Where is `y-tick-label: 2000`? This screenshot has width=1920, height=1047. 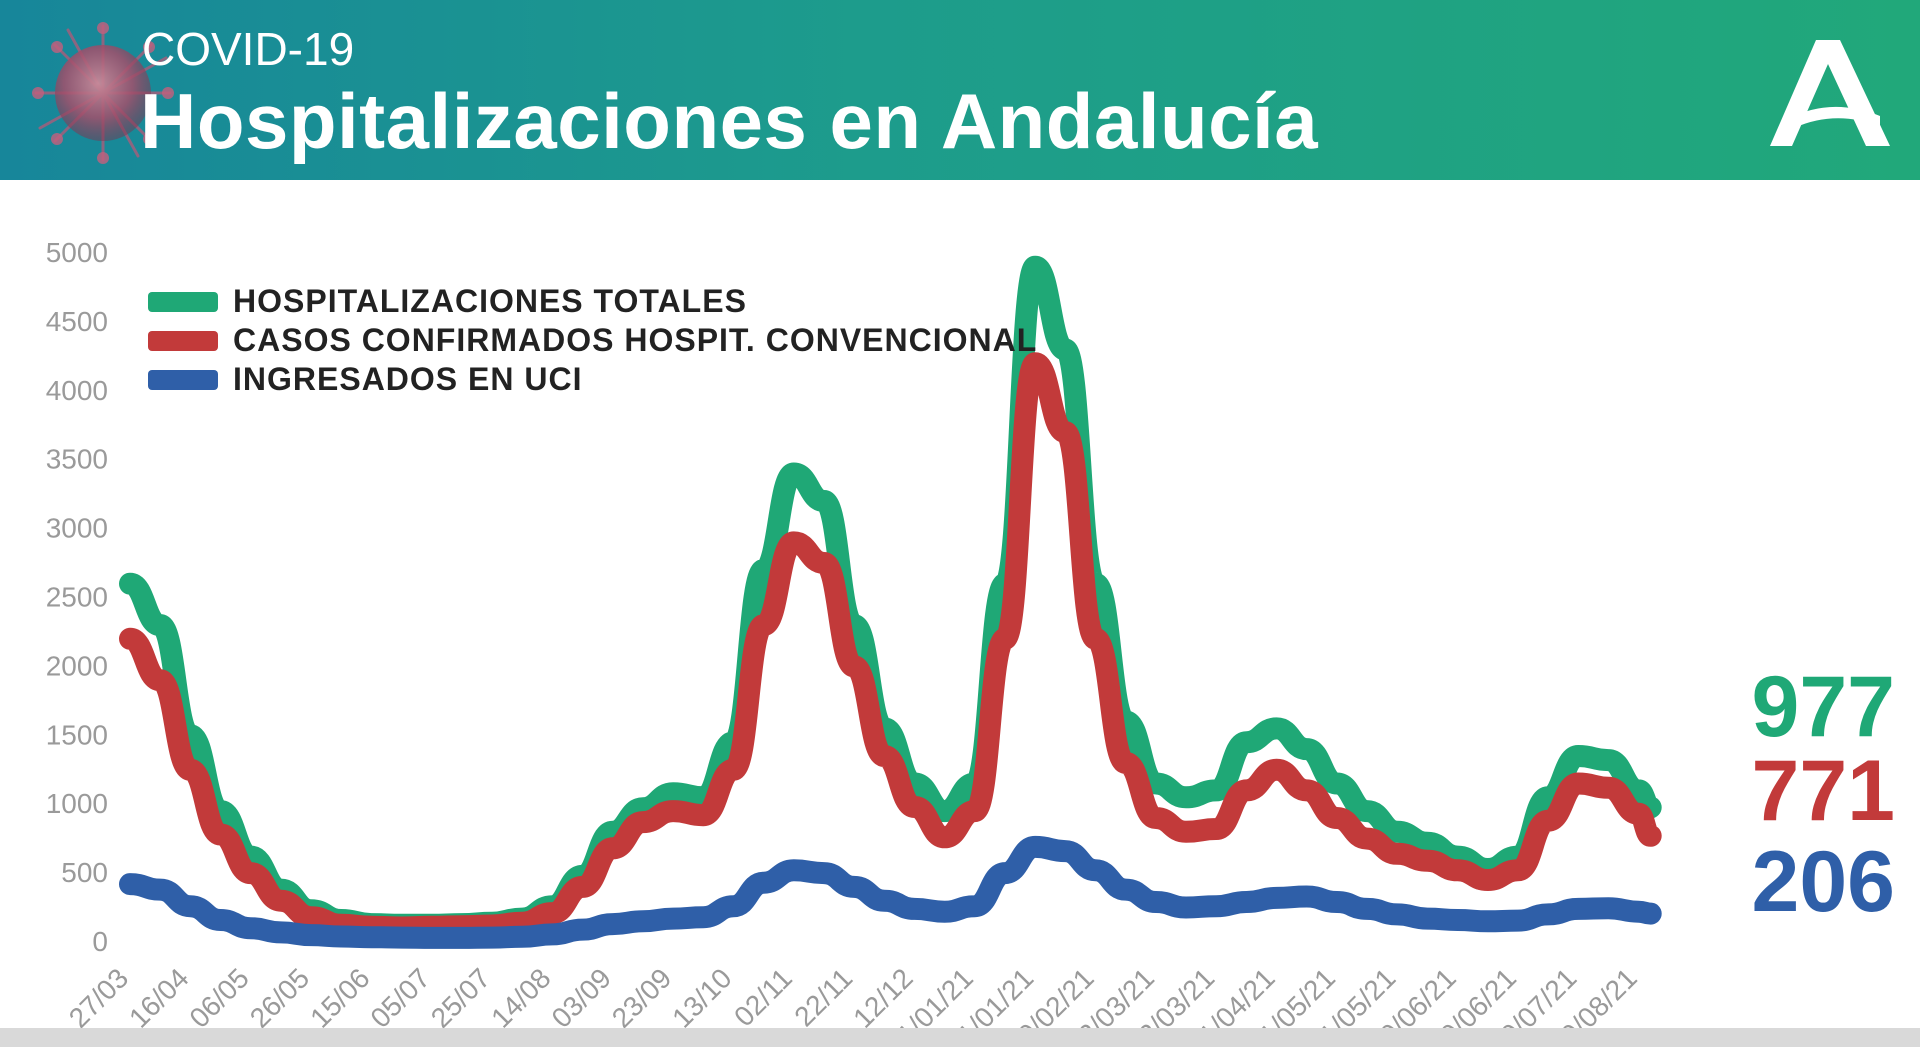 y-tick-label: 2000 is located at coordinates (77, 665).